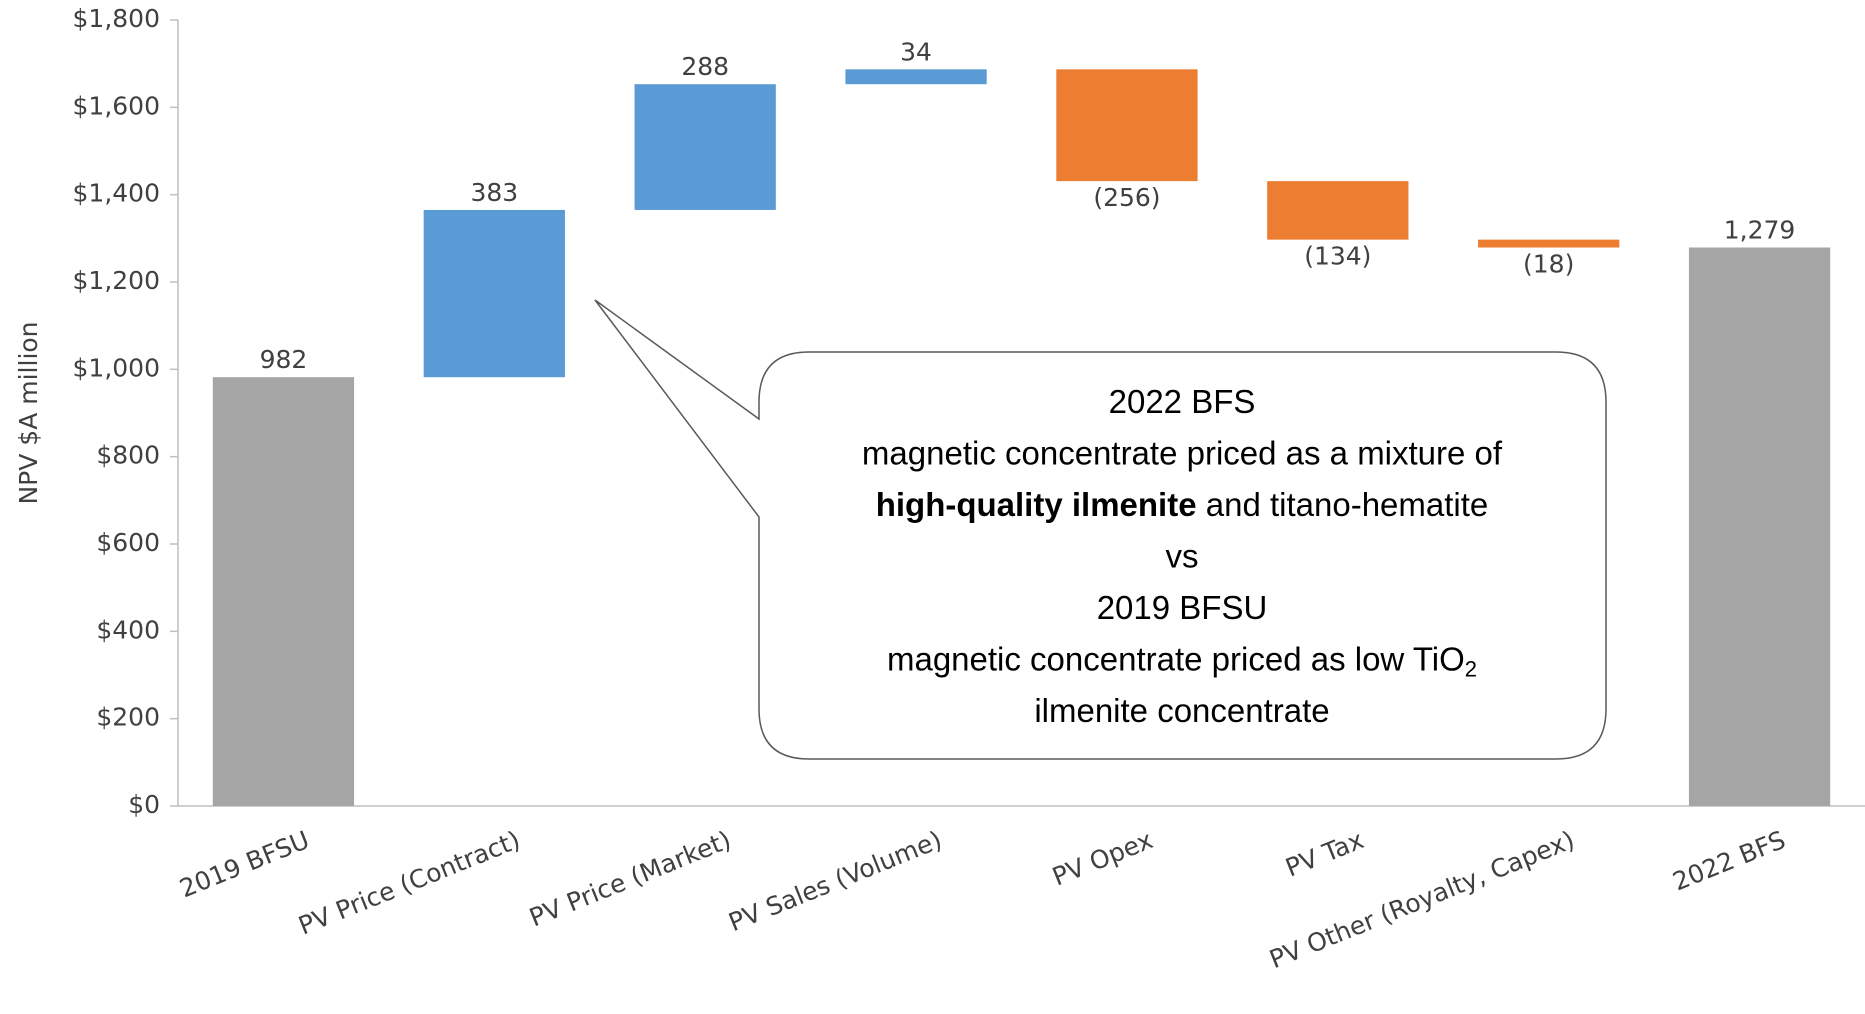 The image size is (1865, 1014). What do you see at coordinates (494, 192) in the screenshot?
I see `value-label: 383` at bounding box center [494, 192].